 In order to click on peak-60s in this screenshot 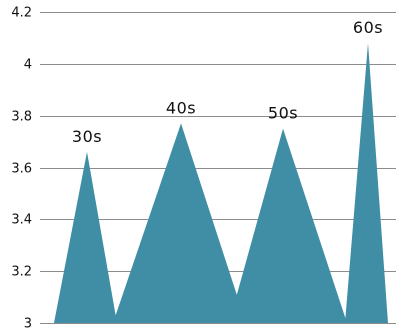, I will do `click(366, 183)`.